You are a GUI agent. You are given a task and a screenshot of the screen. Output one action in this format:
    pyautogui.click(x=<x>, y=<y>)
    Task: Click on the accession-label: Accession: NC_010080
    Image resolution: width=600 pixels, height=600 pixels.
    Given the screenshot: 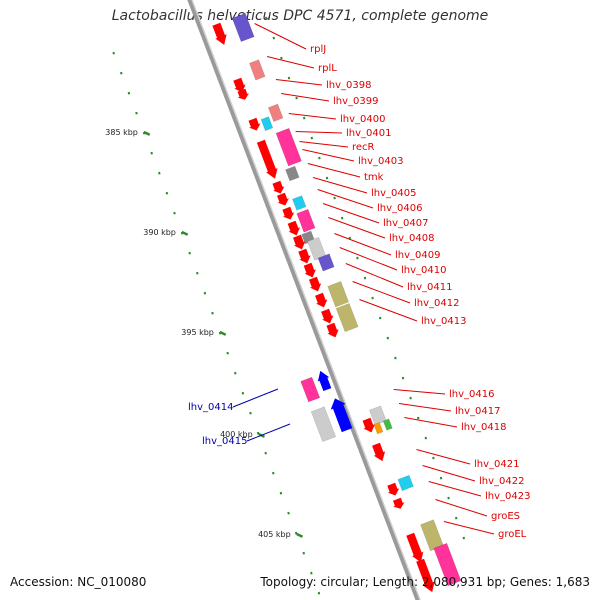 What is the action you would take?
    pyautogui.click(x=78, y=582)
    